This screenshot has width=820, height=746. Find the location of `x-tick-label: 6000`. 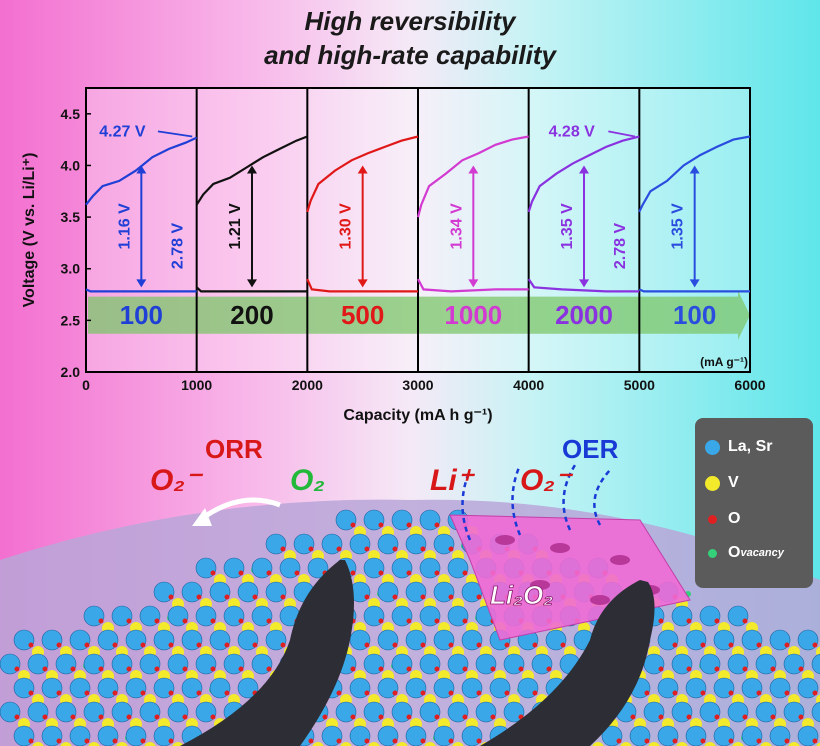

x-tick-label: 6000 is located at coordinates (749, 385).